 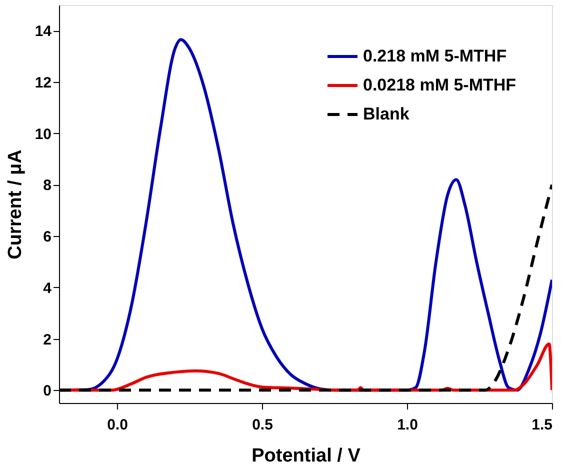 I want to click on x-tick-label: 0.0, so click(x=117, y=425).